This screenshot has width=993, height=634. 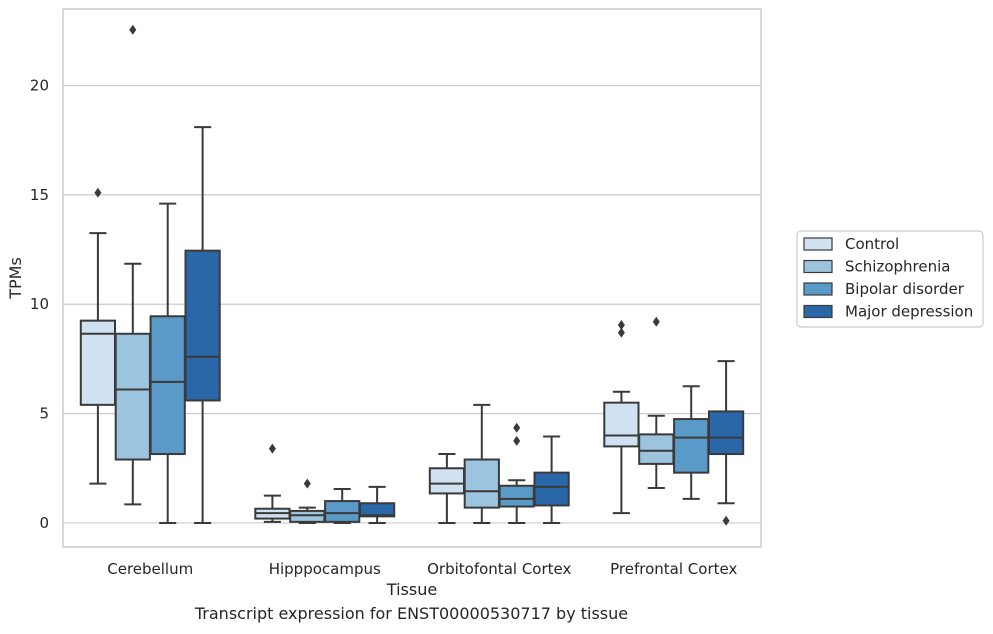 What do you see at coordinates (44, 523) in the screenshot?
I see `y-tick-label: 0` at bounding box center [44, 523].